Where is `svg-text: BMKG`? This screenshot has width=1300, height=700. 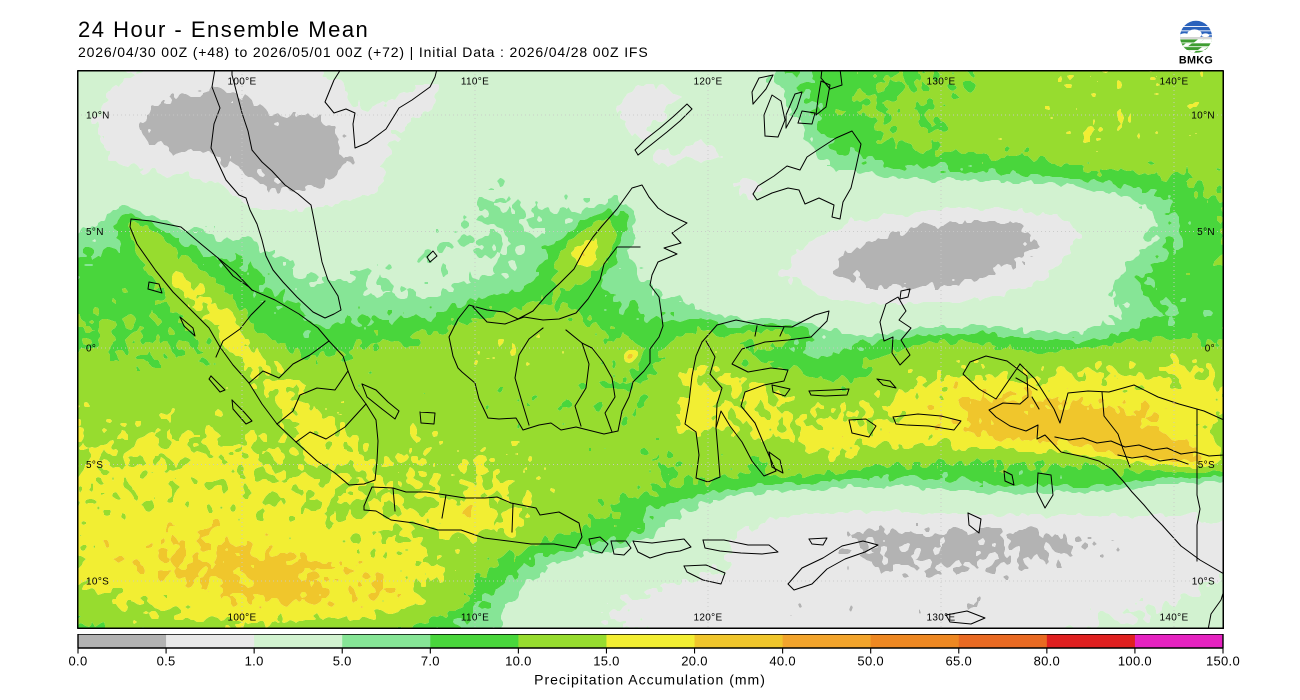 svg-text: BMKG is located at coordinates (1196, 60).